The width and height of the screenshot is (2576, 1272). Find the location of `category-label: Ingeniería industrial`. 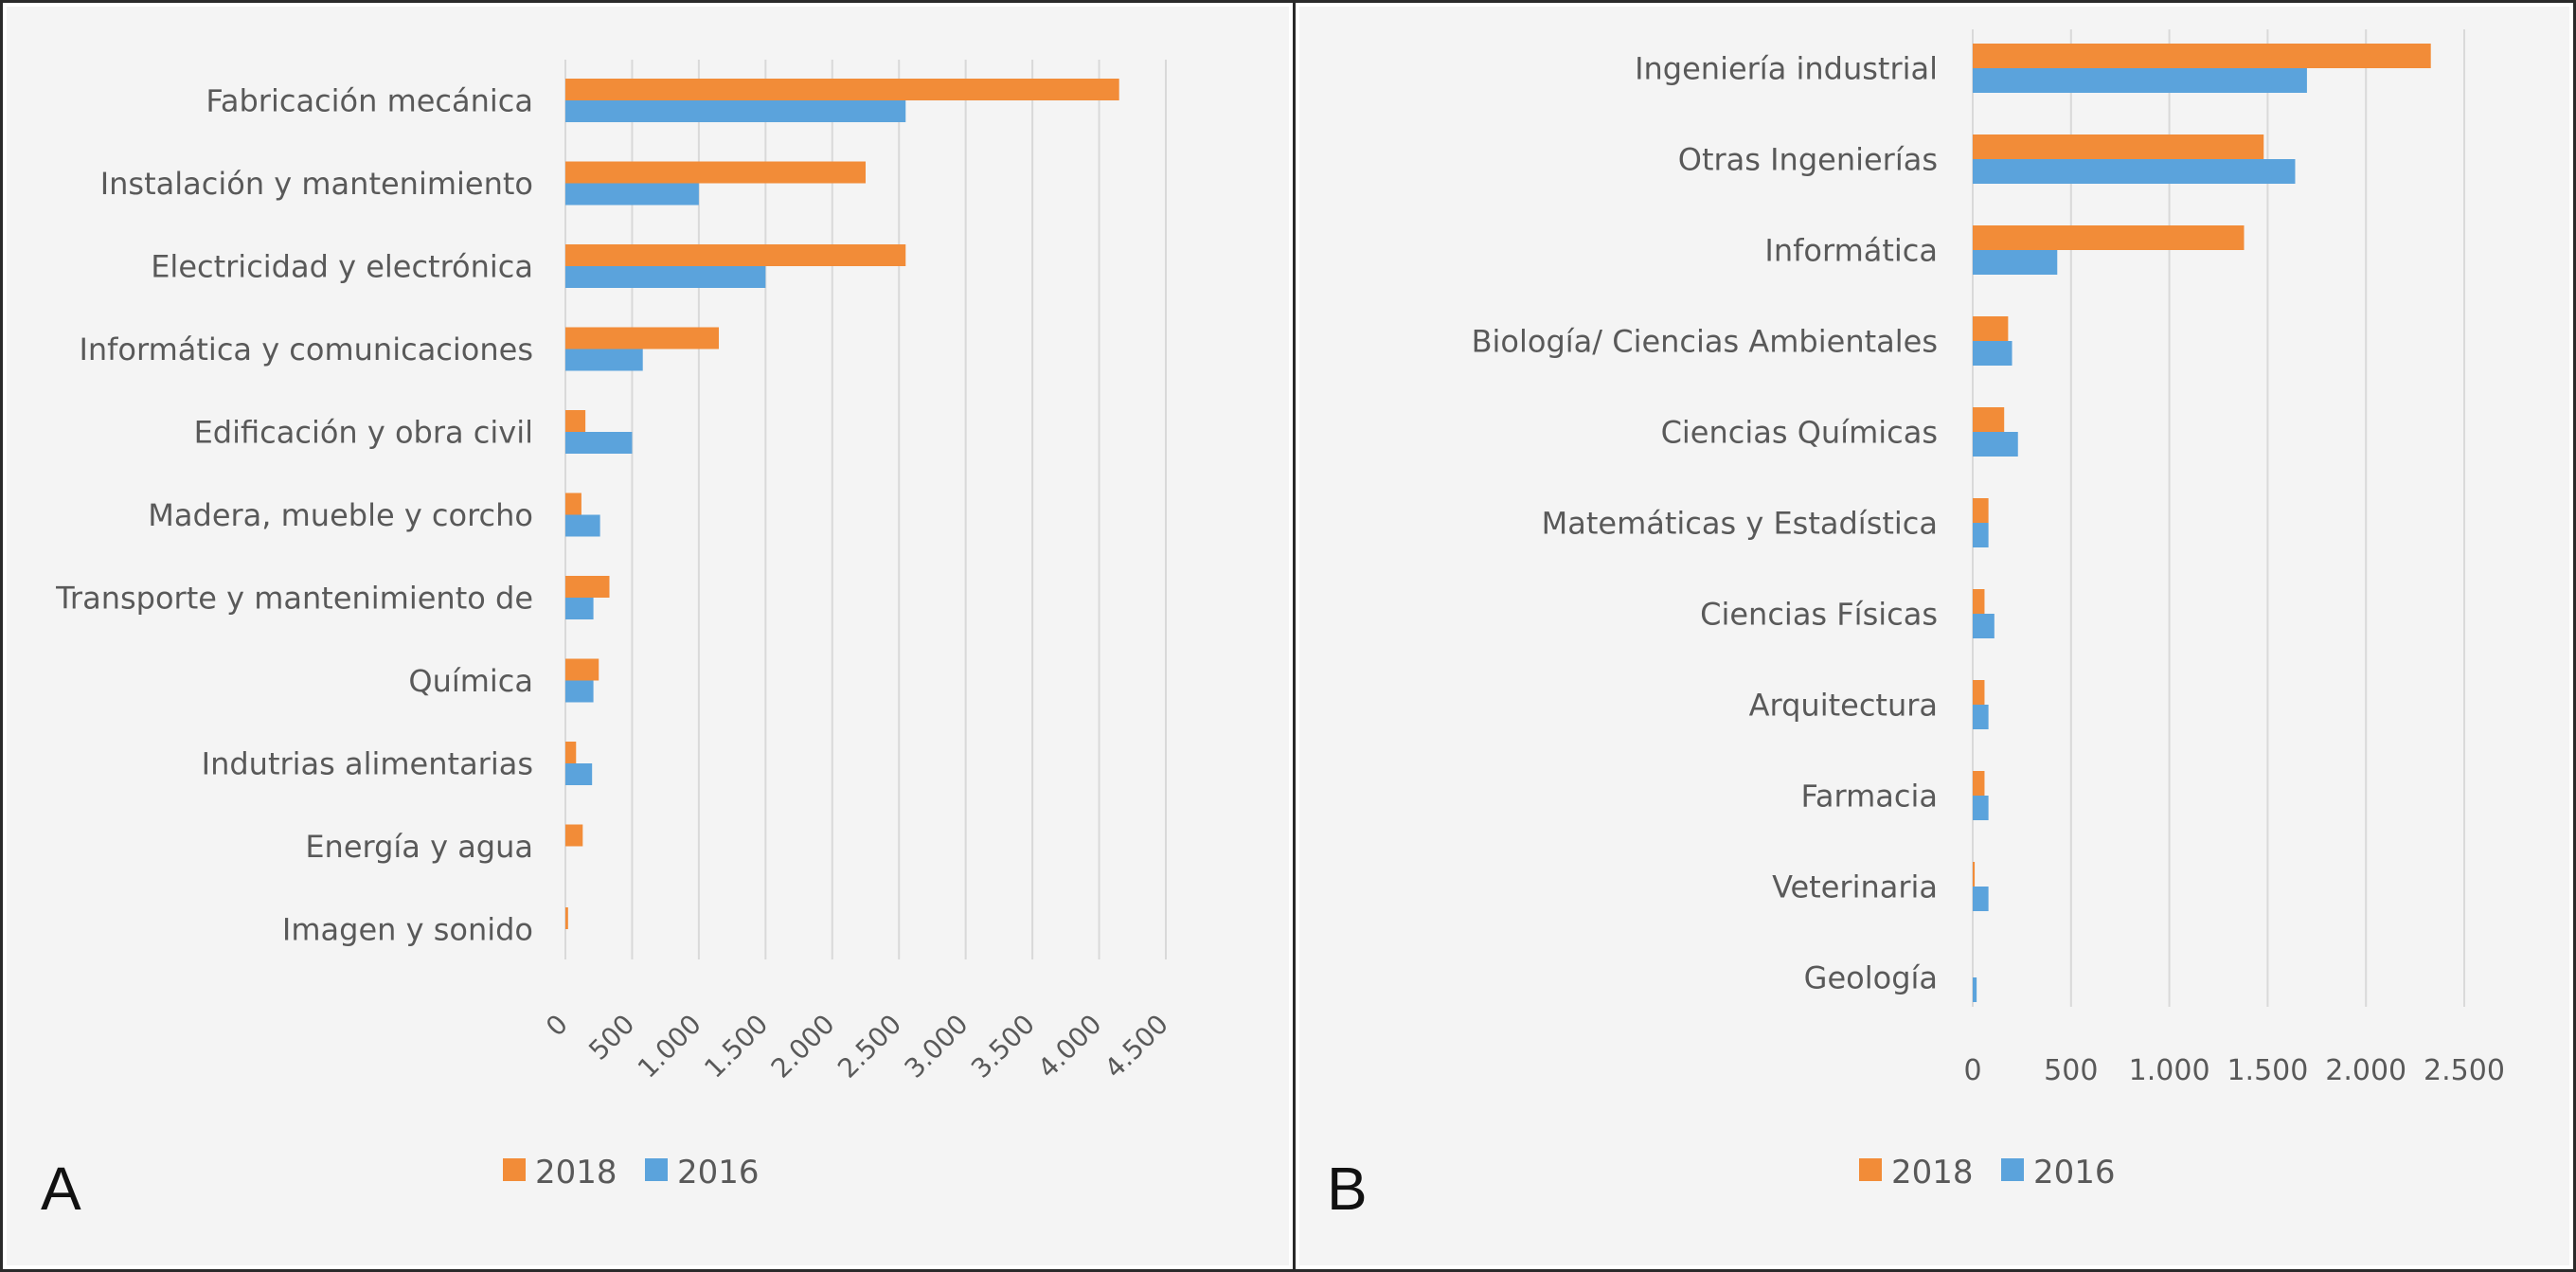

category-label: Ingeniería industrial is located at coordinates (1786, 69).